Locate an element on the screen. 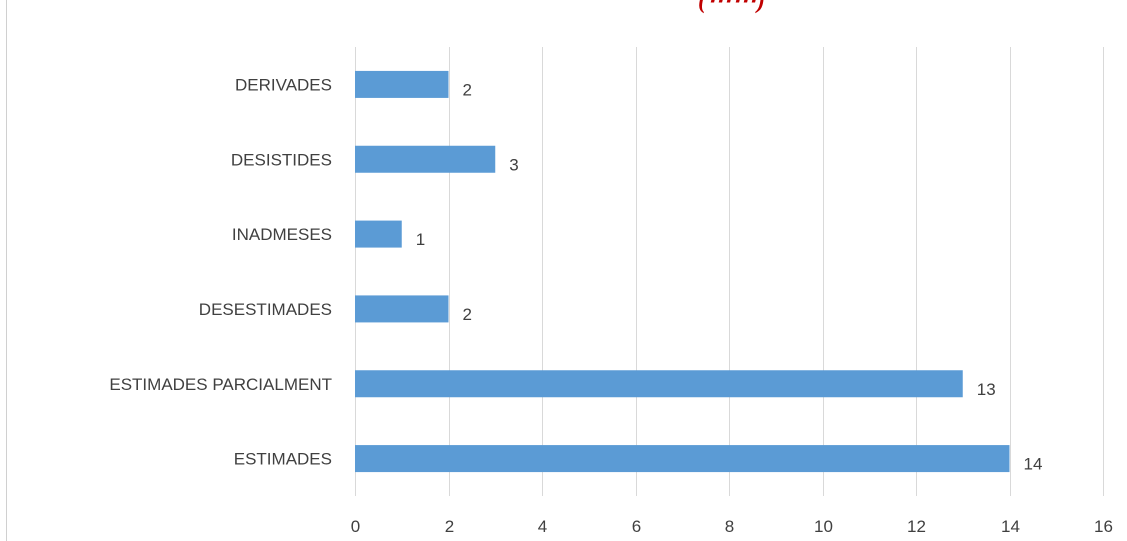 The width and height of the screenshot is (1127, 541). bar-estimades is located at coordinates (682, 459).